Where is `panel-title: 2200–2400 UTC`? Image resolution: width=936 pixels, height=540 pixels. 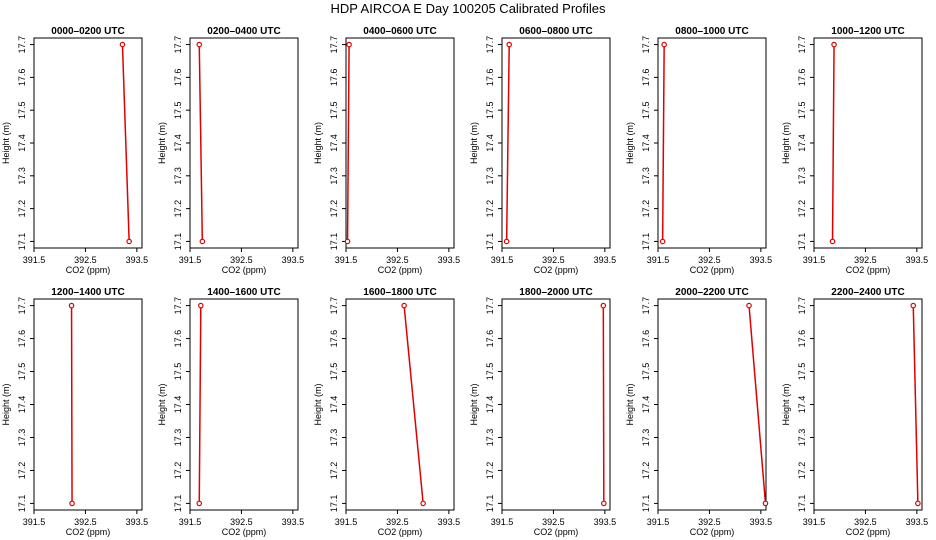
panel-title: 2200–2400 UTC is located at coordinates (867, 292).